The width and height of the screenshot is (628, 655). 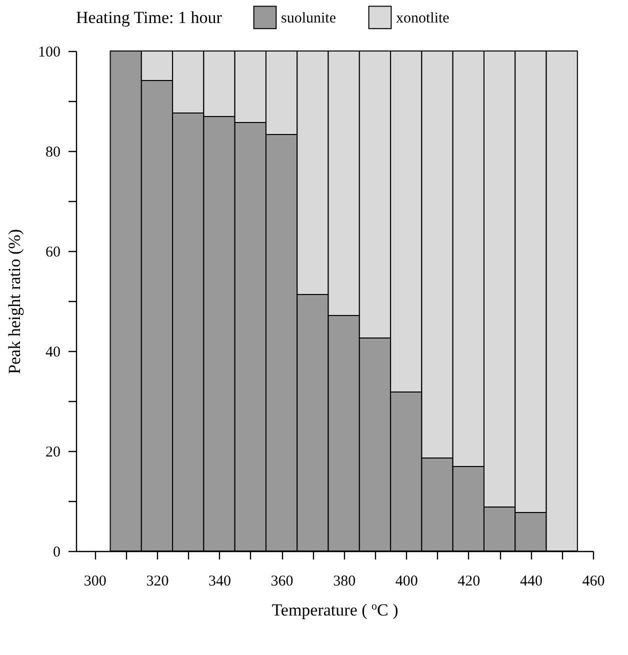 I want to click on x-tick-label: 360, so click(x=282, y=582).